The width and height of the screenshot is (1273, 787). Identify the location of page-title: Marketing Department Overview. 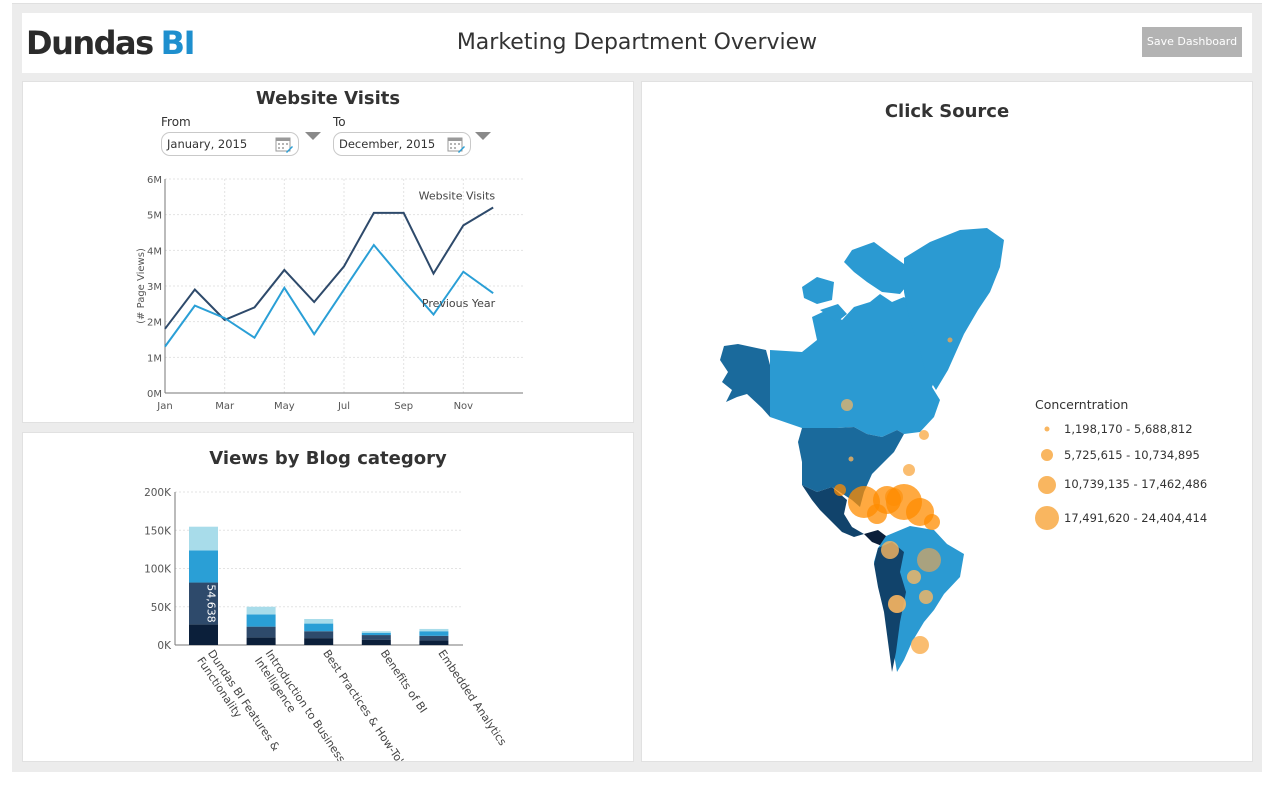
(637, 42).